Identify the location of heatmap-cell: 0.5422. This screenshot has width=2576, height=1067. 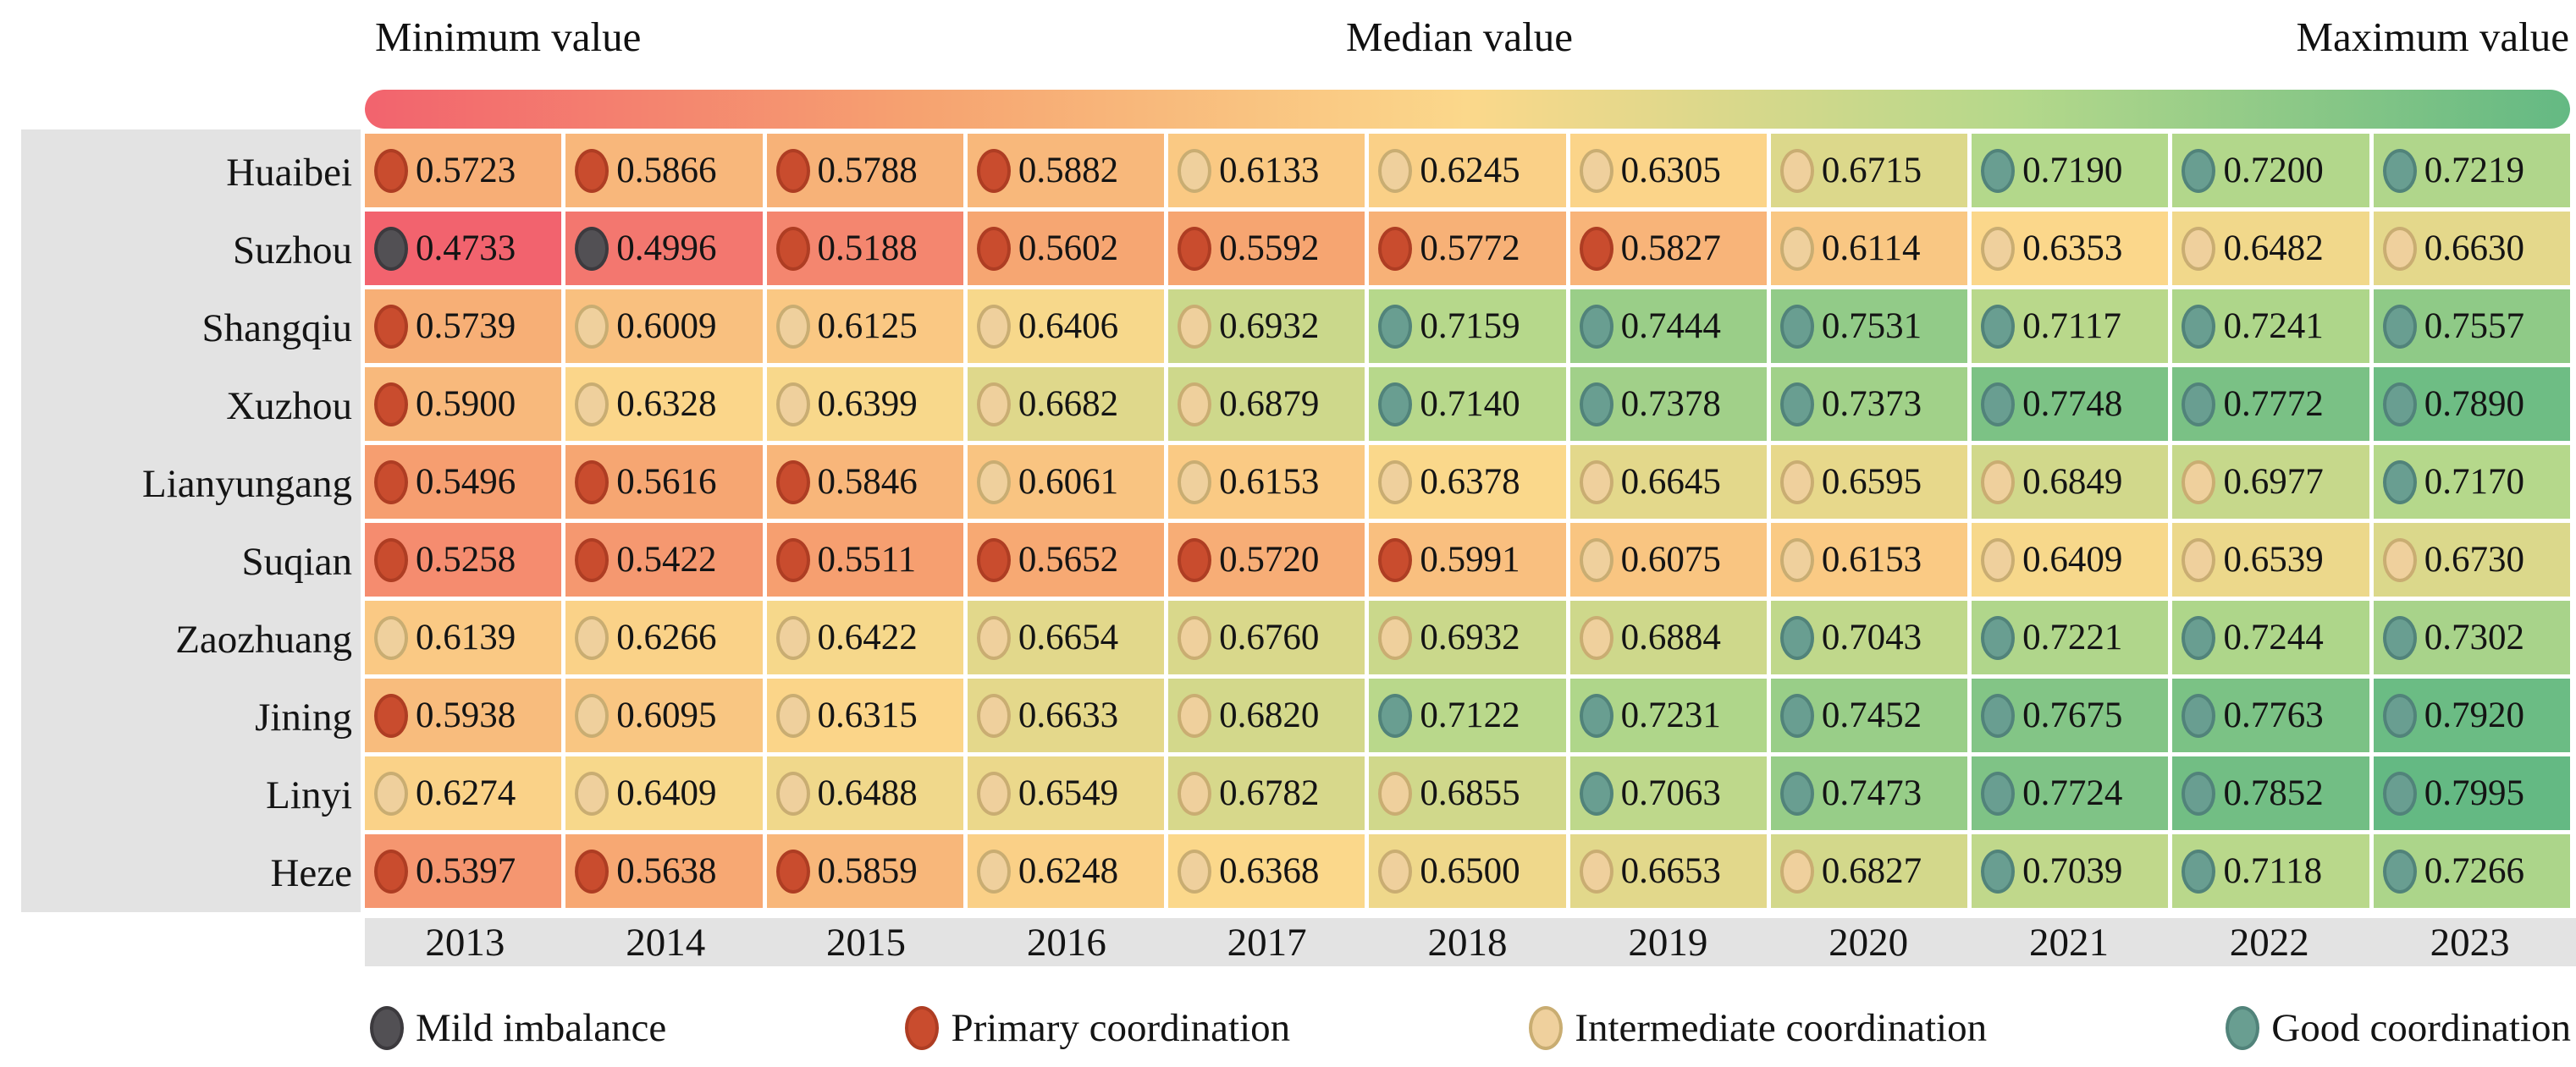
(664, 560).